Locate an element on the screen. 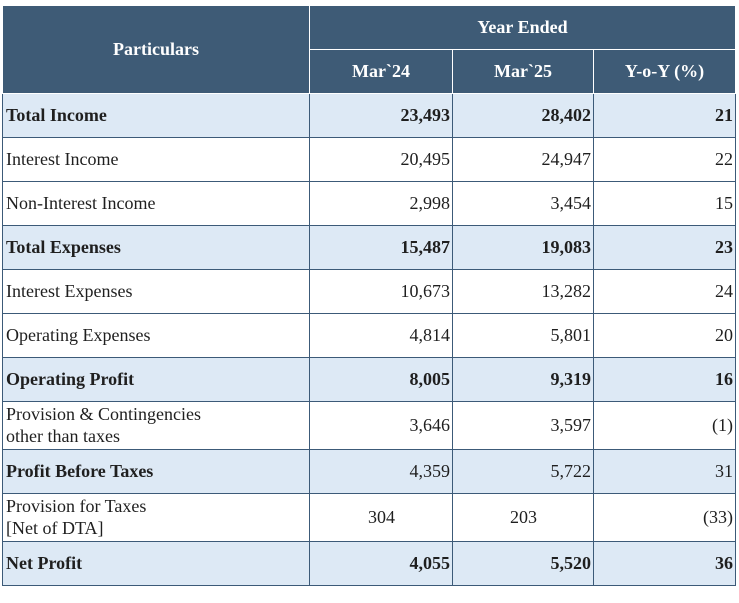  cell-mar24: 10,673 is located at coordinates (381, 291).